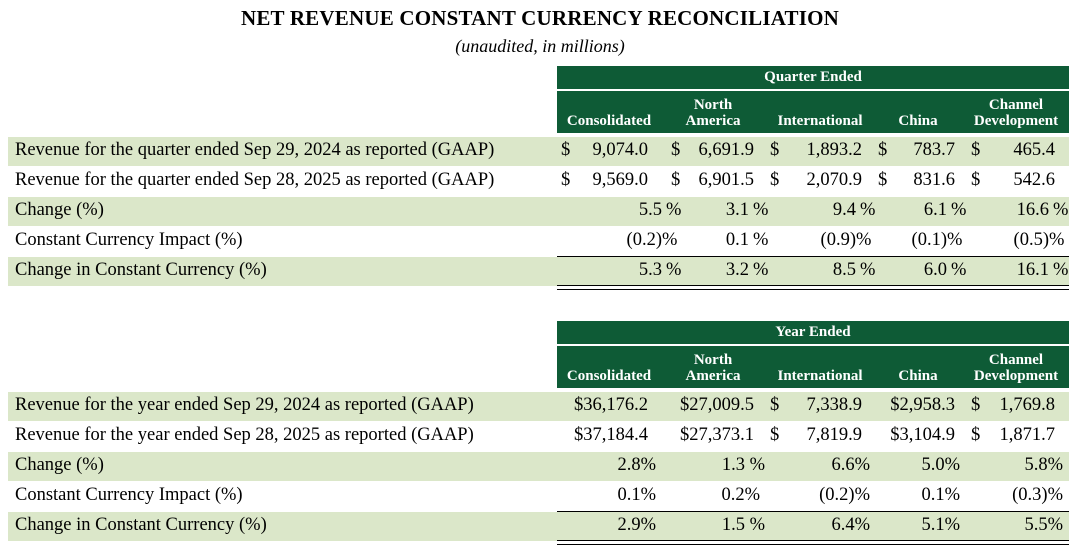 This screenshot has height=553, width=1080. Describe the element at coordinates (726, 180) in the screenshot. I see `cell-value: 6,901.5` at that location.